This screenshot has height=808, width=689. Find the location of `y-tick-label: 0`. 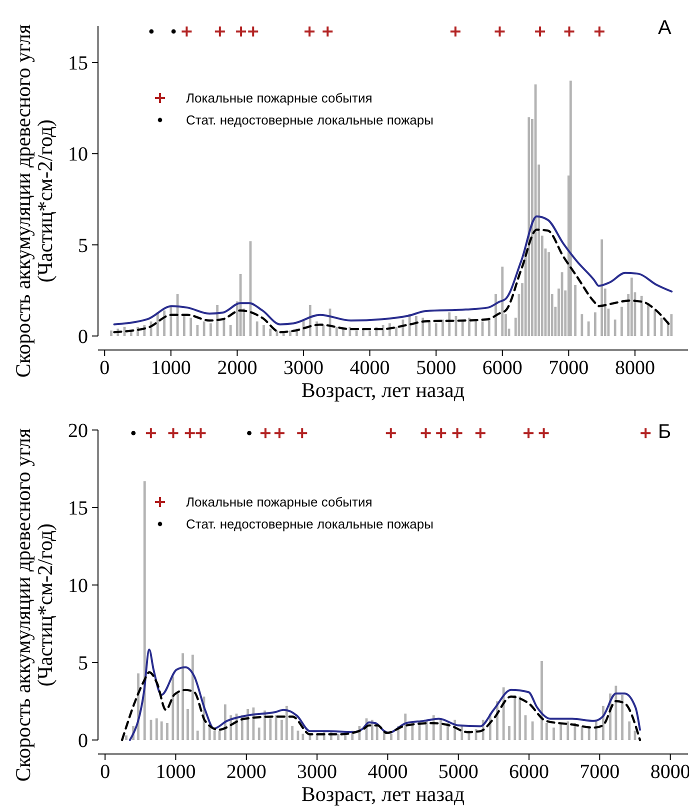

y-tick-label: 0 is located at coordinates (83, 741).